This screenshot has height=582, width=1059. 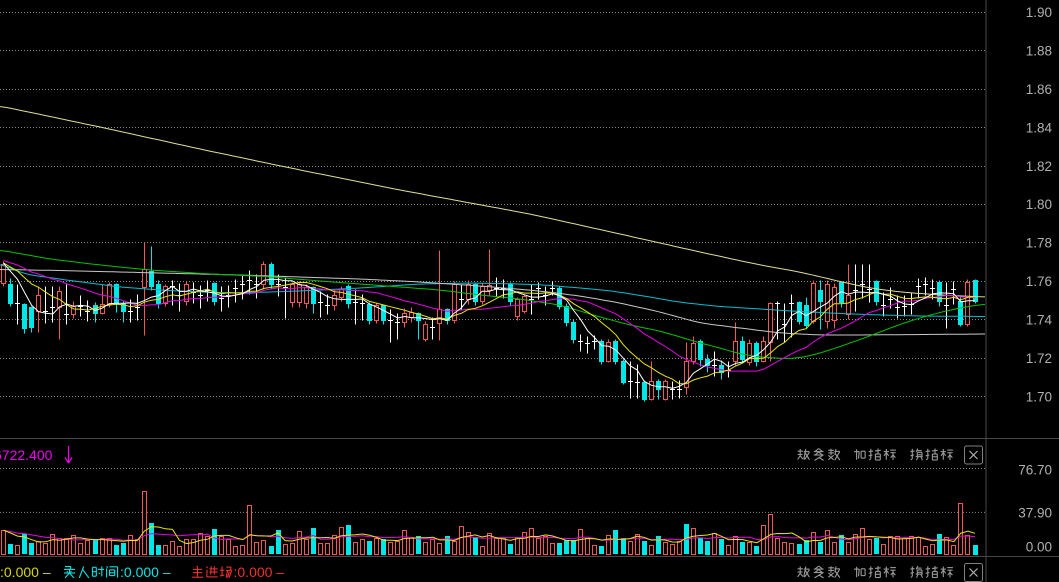 I want to click on svg-text: 1.88, so click(x=1039, y=51).